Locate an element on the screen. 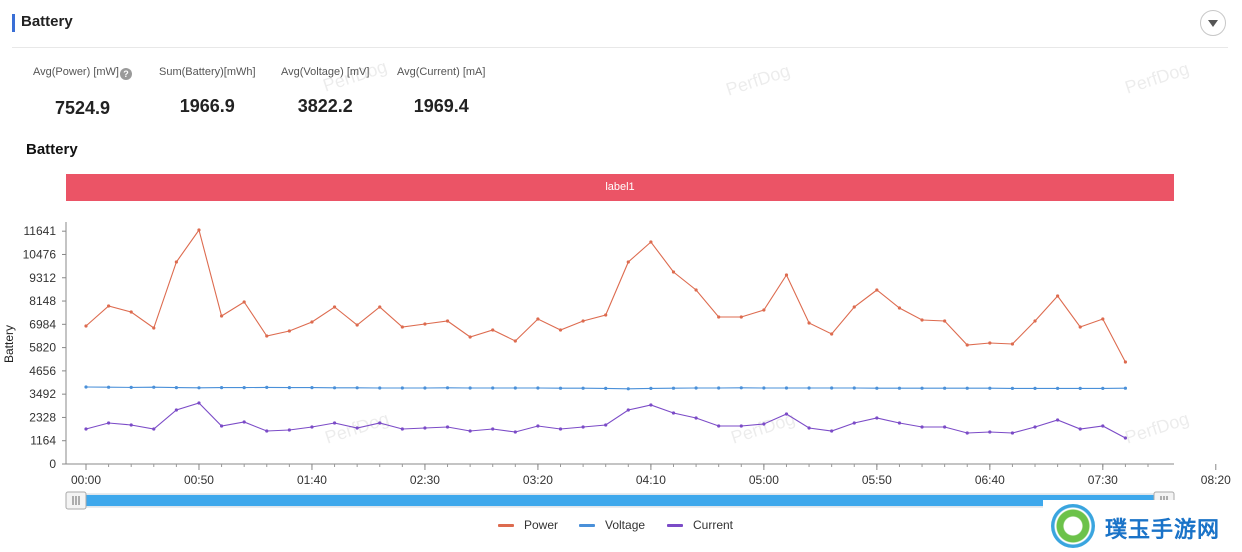 Image resolution: width=1242 pixels, height=552 pixels. stat-value: 3822.2 is located at coordinates (325, 106).